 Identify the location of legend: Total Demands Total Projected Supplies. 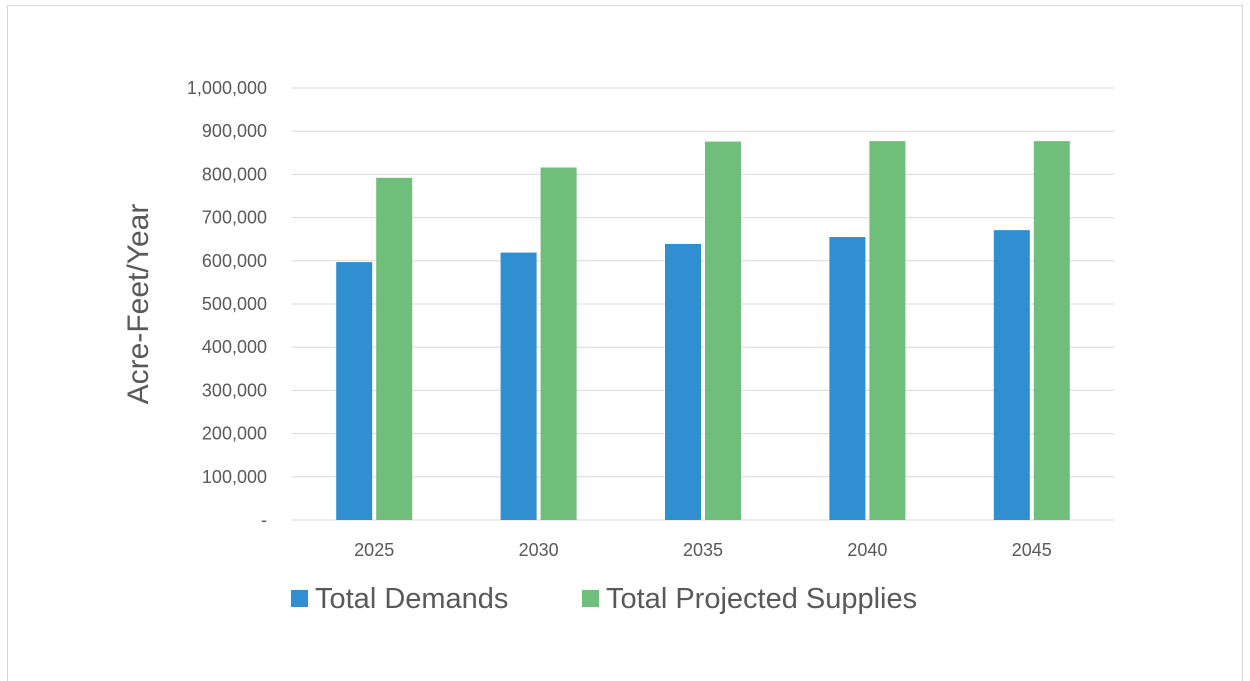
(604, 599).